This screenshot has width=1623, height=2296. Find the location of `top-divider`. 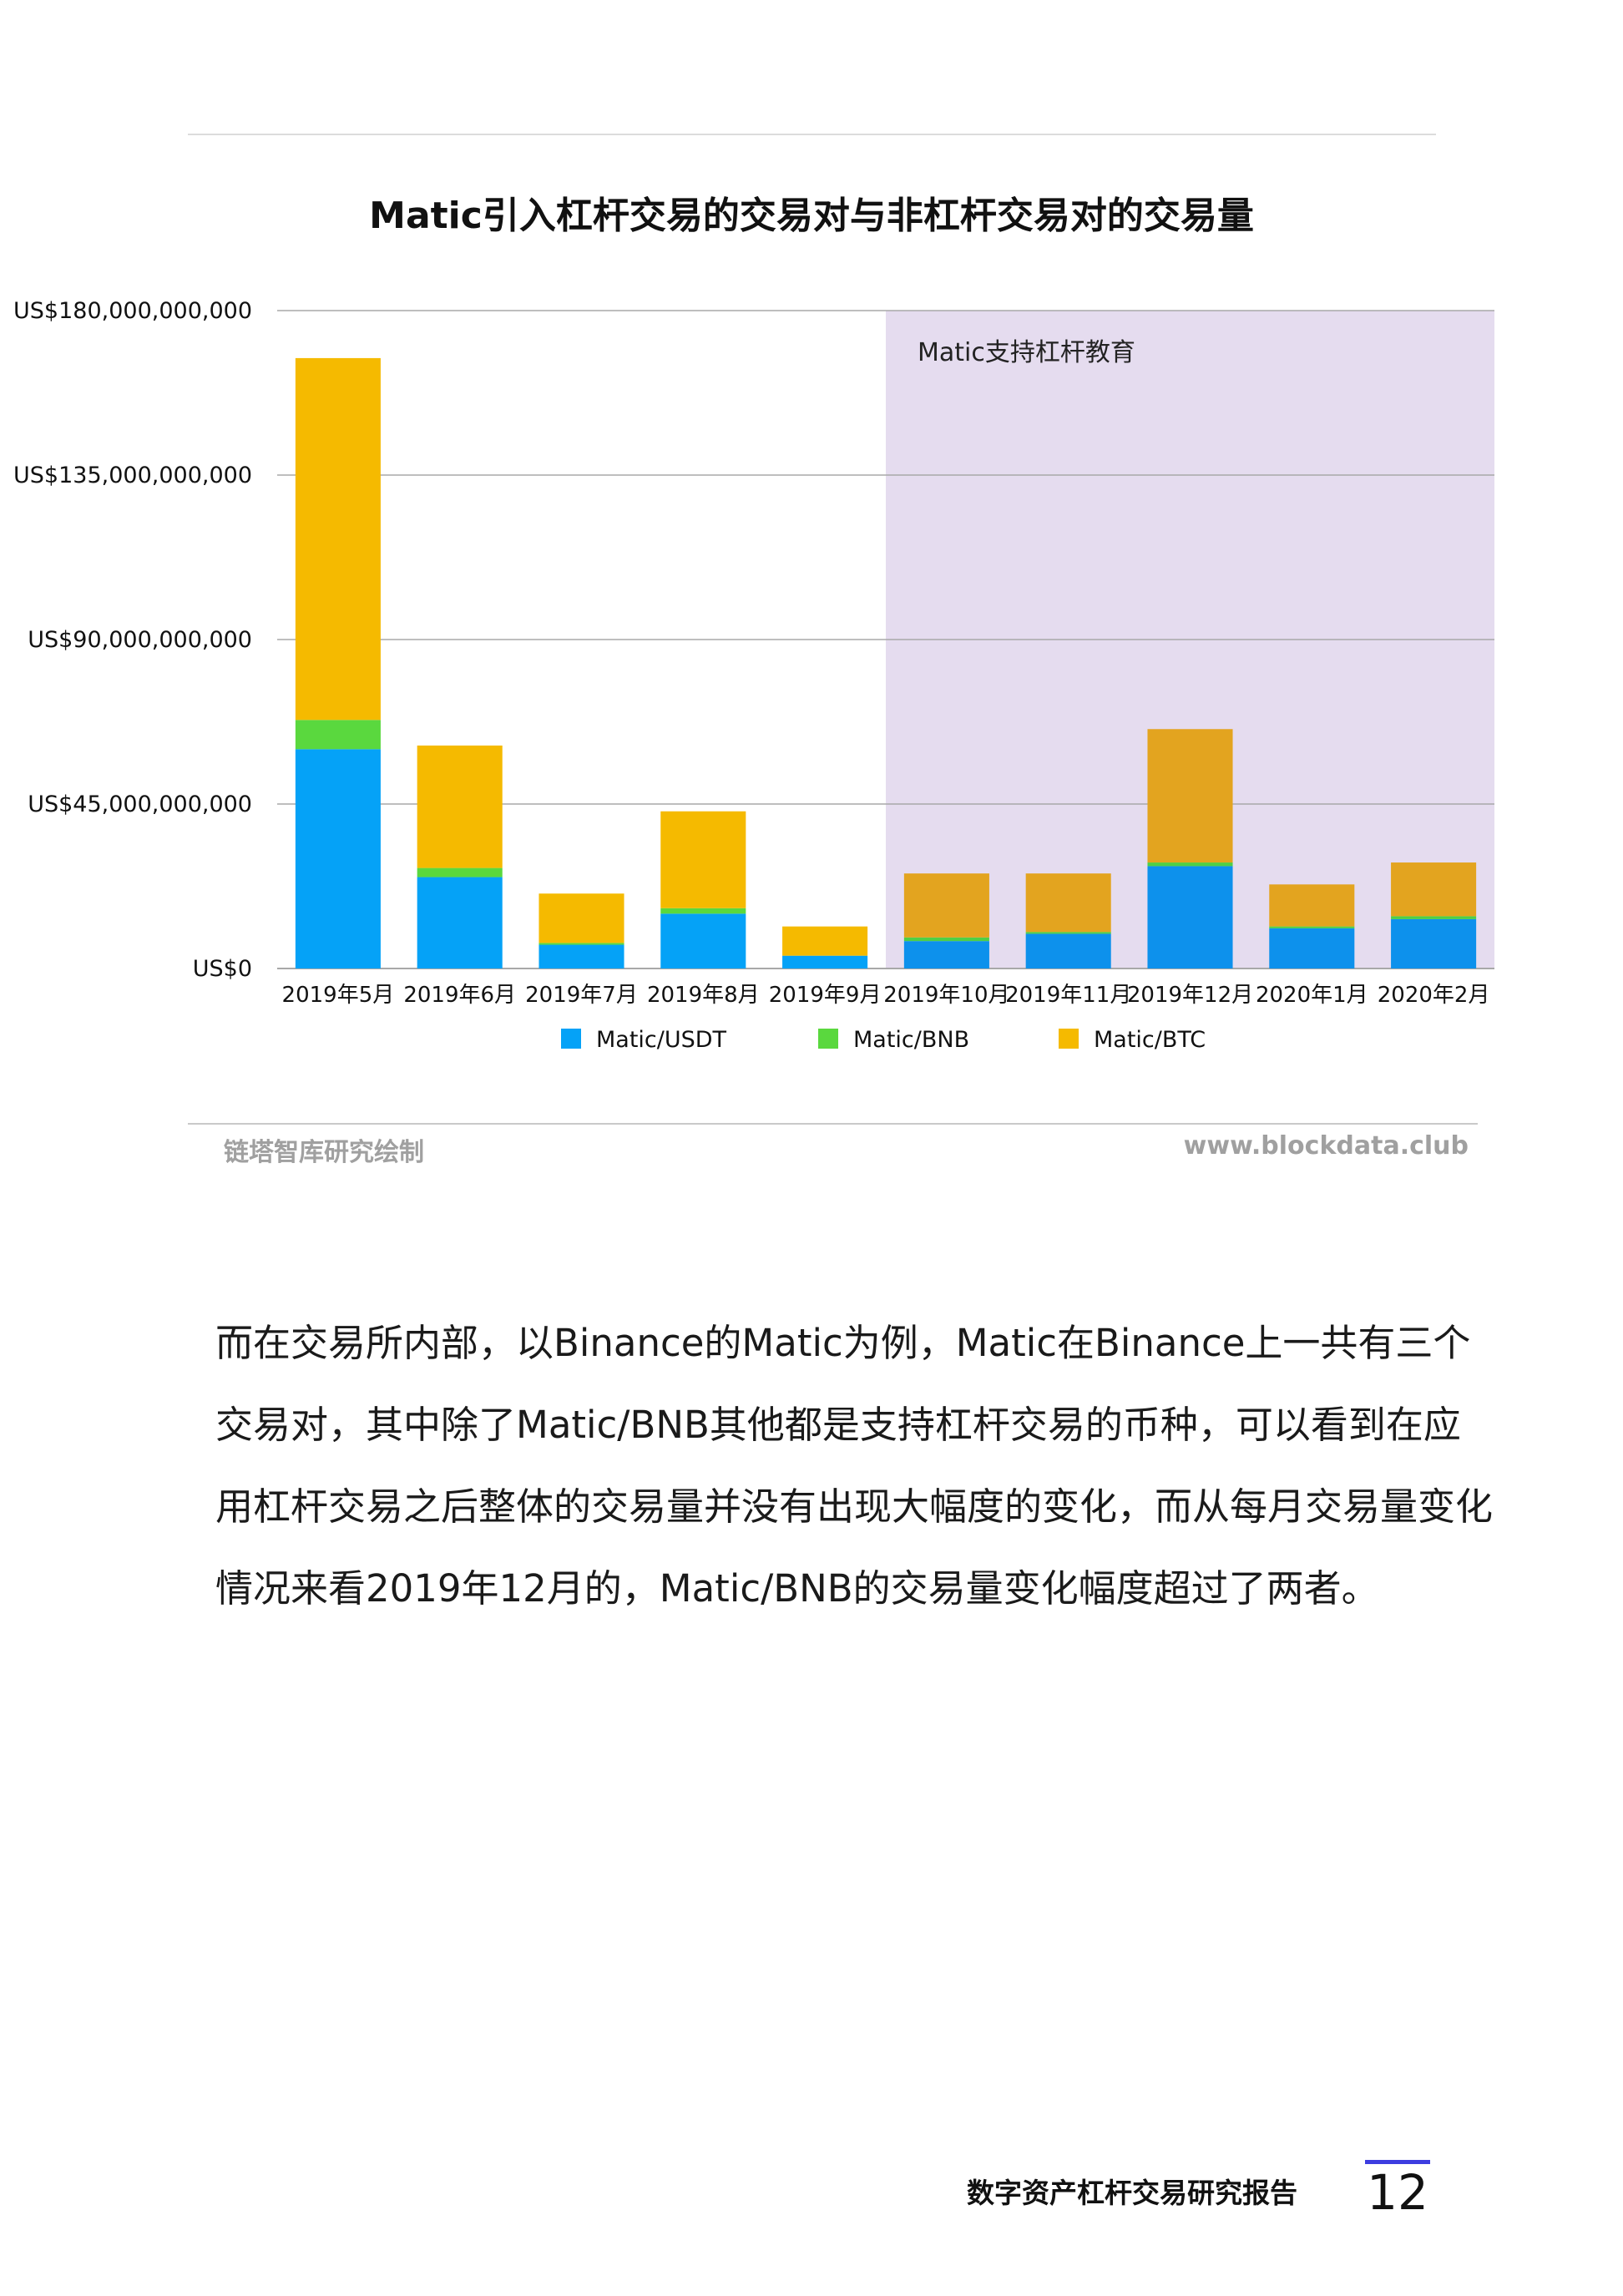

top-divider is located at coordinates (812, 134).